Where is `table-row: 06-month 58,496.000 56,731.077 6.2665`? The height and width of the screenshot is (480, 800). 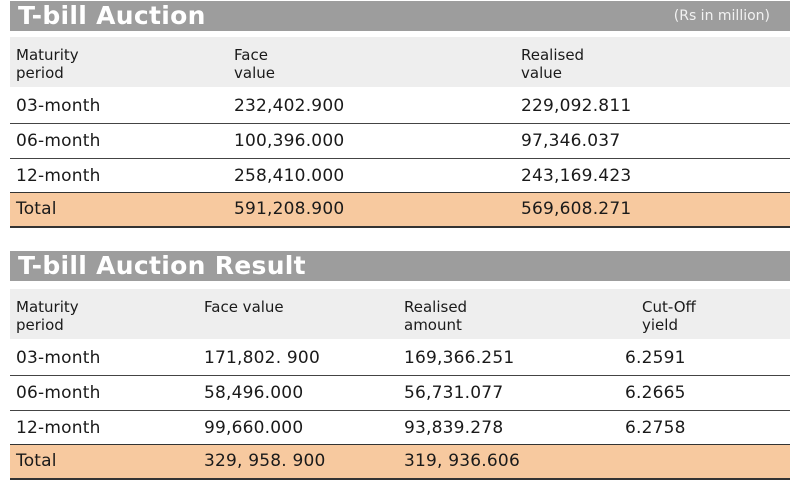 table-row: 06-month 58,496.000 56,731.077 6.2665 is located at coordinates (400, 393).